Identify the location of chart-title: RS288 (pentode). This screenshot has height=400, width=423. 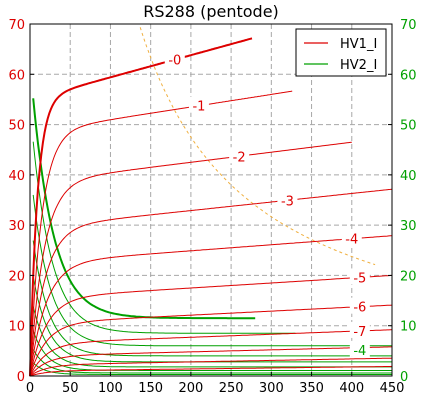
(211, 11).